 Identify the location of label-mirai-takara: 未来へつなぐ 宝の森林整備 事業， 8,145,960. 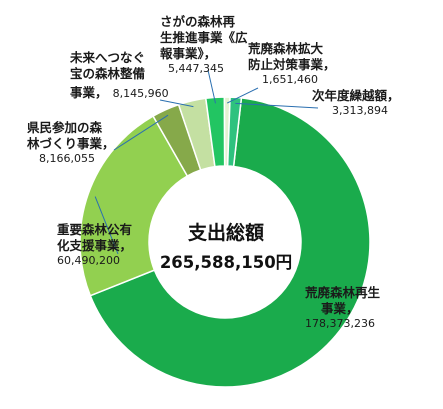
(119, 76).